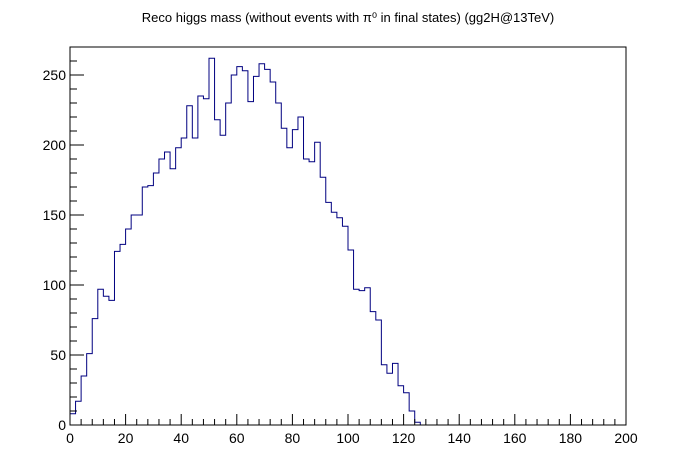  What do you see at coordinates (55, 285) in the screenshot?
I see `y-tick-label: 100` at bounding box center [55, 285].